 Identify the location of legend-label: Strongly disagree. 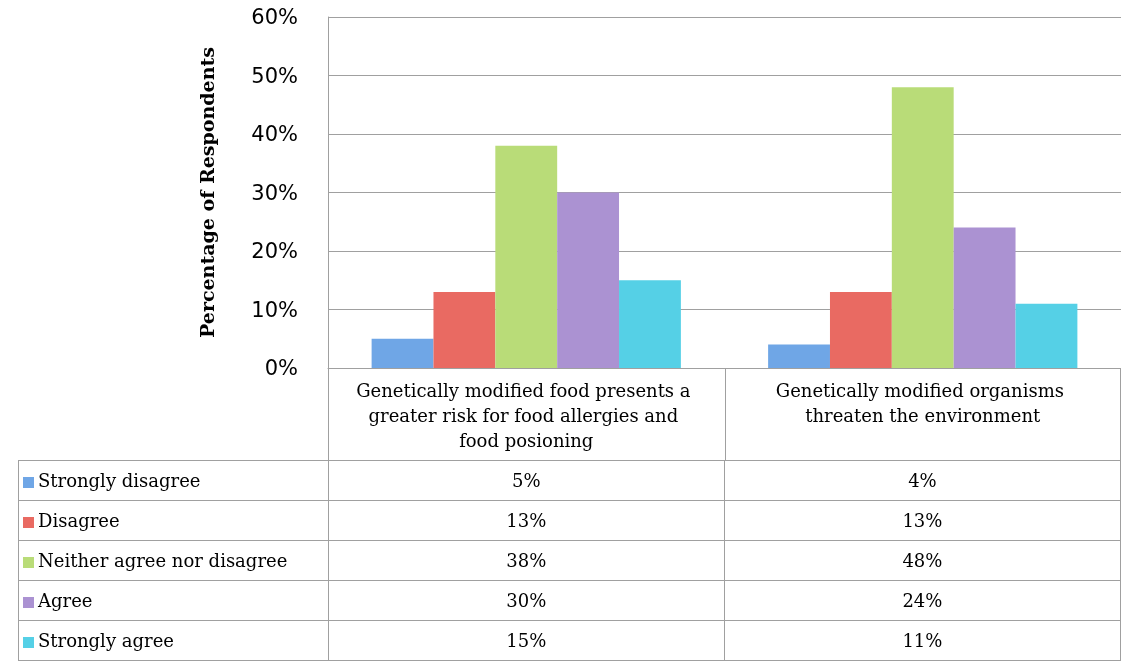
(173, 480).